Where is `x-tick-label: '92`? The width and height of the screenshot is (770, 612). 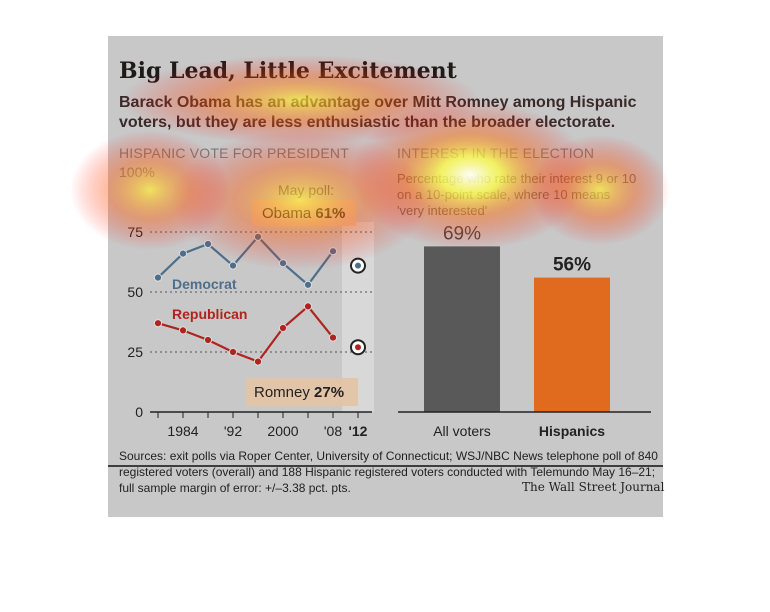
x-tick-label: '92 is located at coordinates (233, 431).